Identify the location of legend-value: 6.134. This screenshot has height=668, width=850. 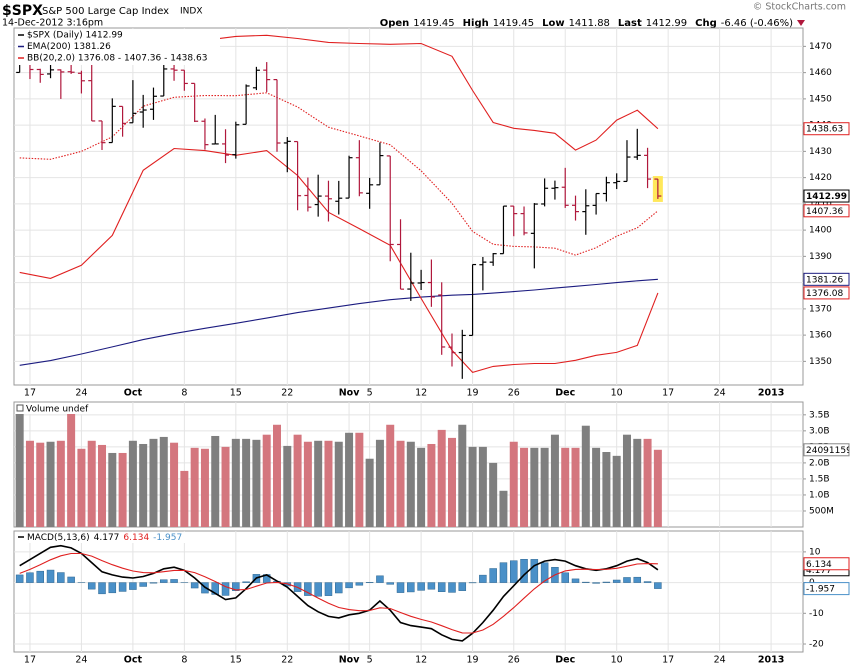
(136, 538).